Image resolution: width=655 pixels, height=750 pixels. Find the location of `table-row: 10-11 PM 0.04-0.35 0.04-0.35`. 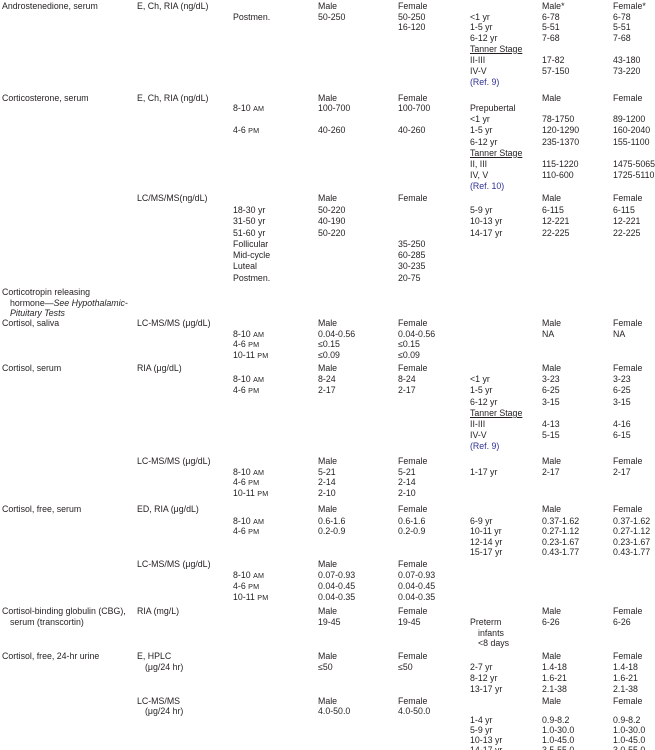

table-row: 10-11 PM 0.04-0.35 0.04-0.35 is located at coordinates (327, 597).